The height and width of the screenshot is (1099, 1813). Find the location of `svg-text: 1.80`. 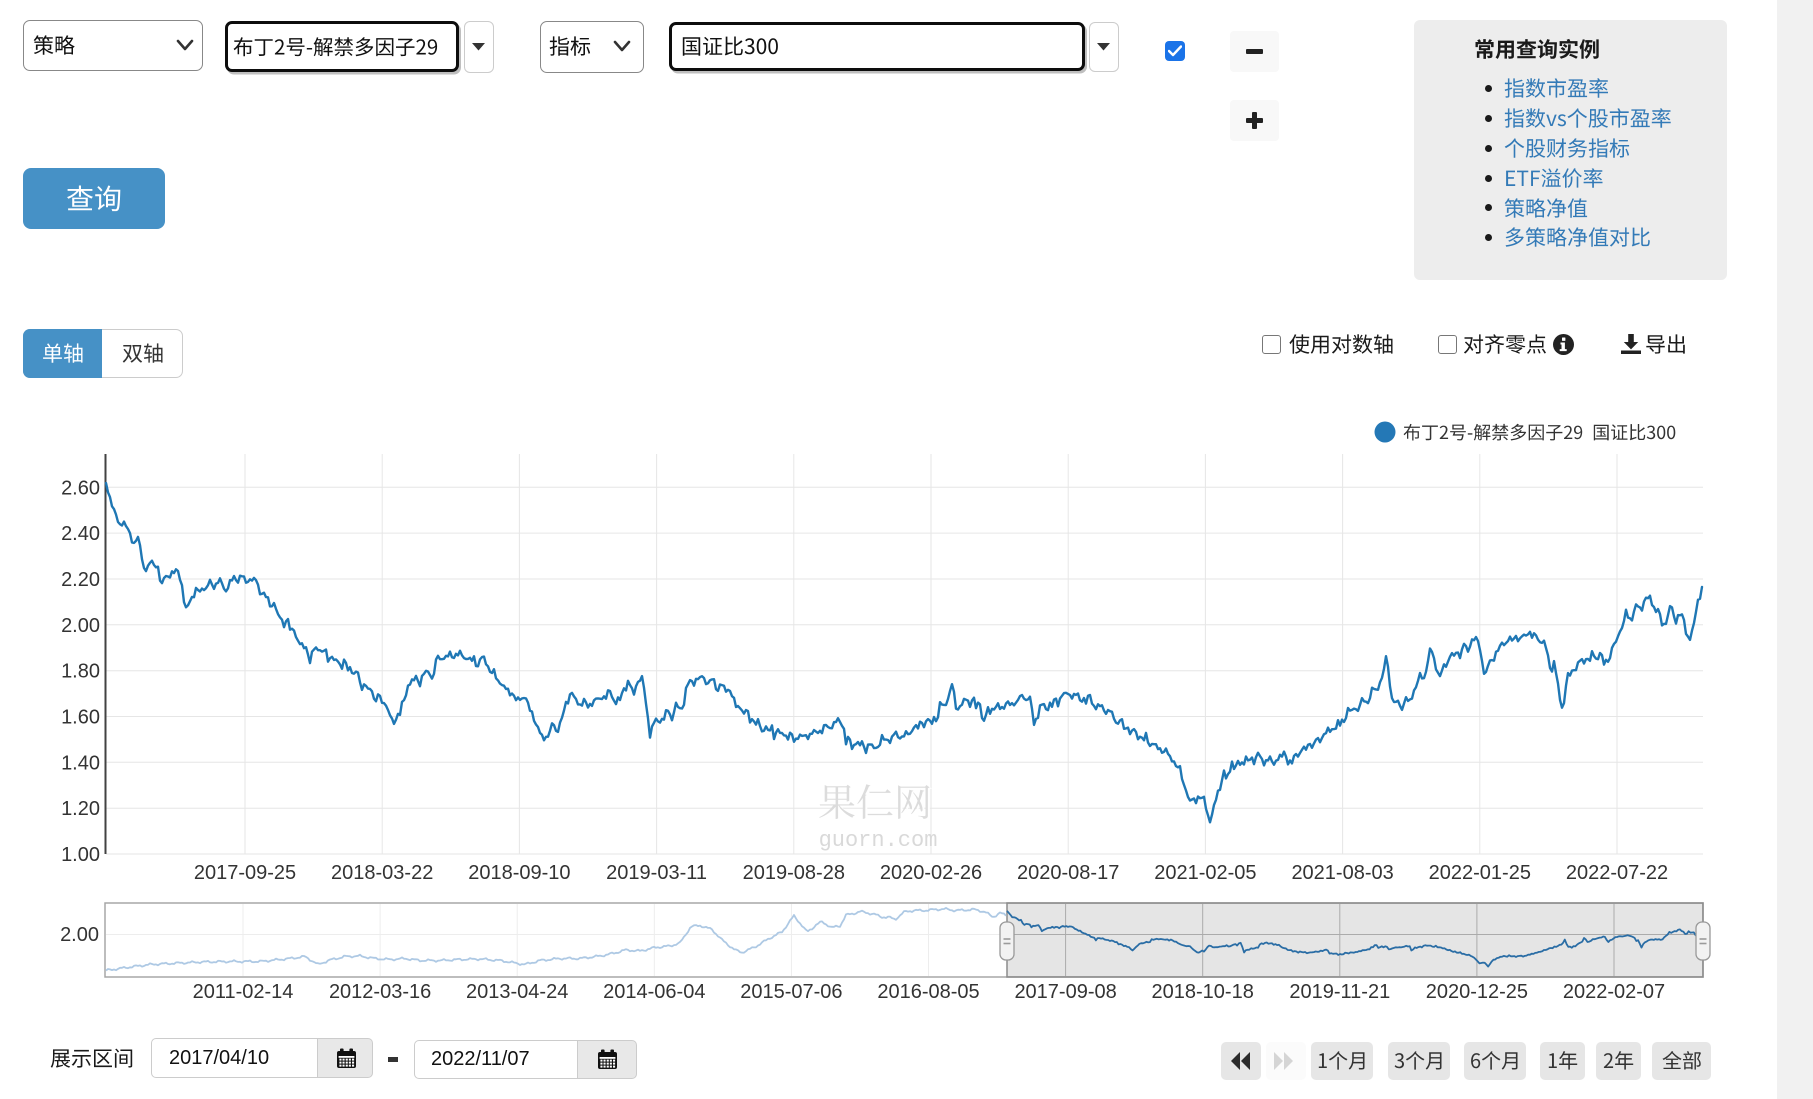

svg-text: 1.80 is located at coordinates (80, 672).